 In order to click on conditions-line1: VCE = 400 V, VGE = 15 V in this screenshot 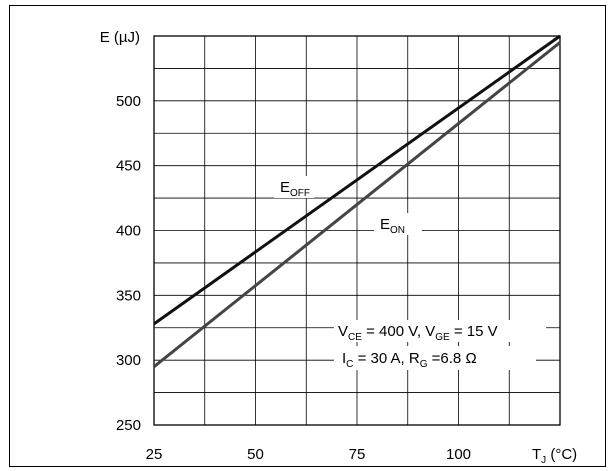, I will do `click(418, 333)`.